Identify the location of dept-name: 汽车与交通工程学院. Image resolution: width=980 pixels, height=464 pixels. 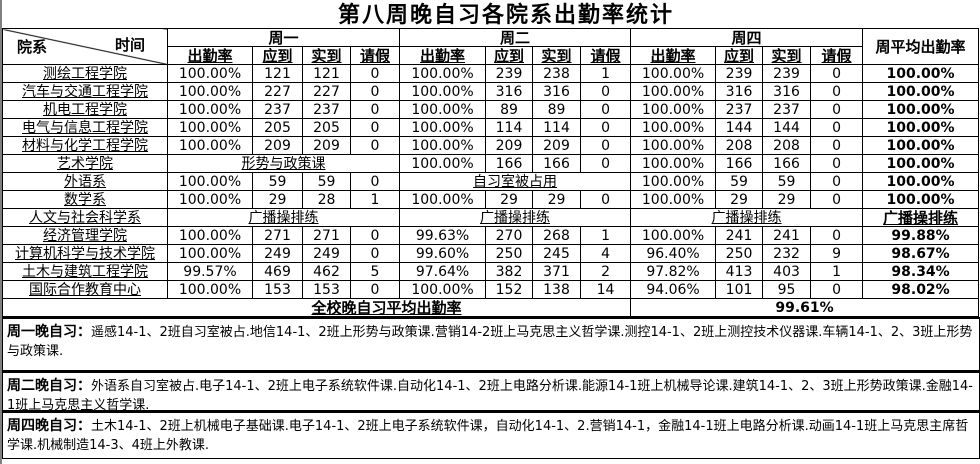
(85, 91).